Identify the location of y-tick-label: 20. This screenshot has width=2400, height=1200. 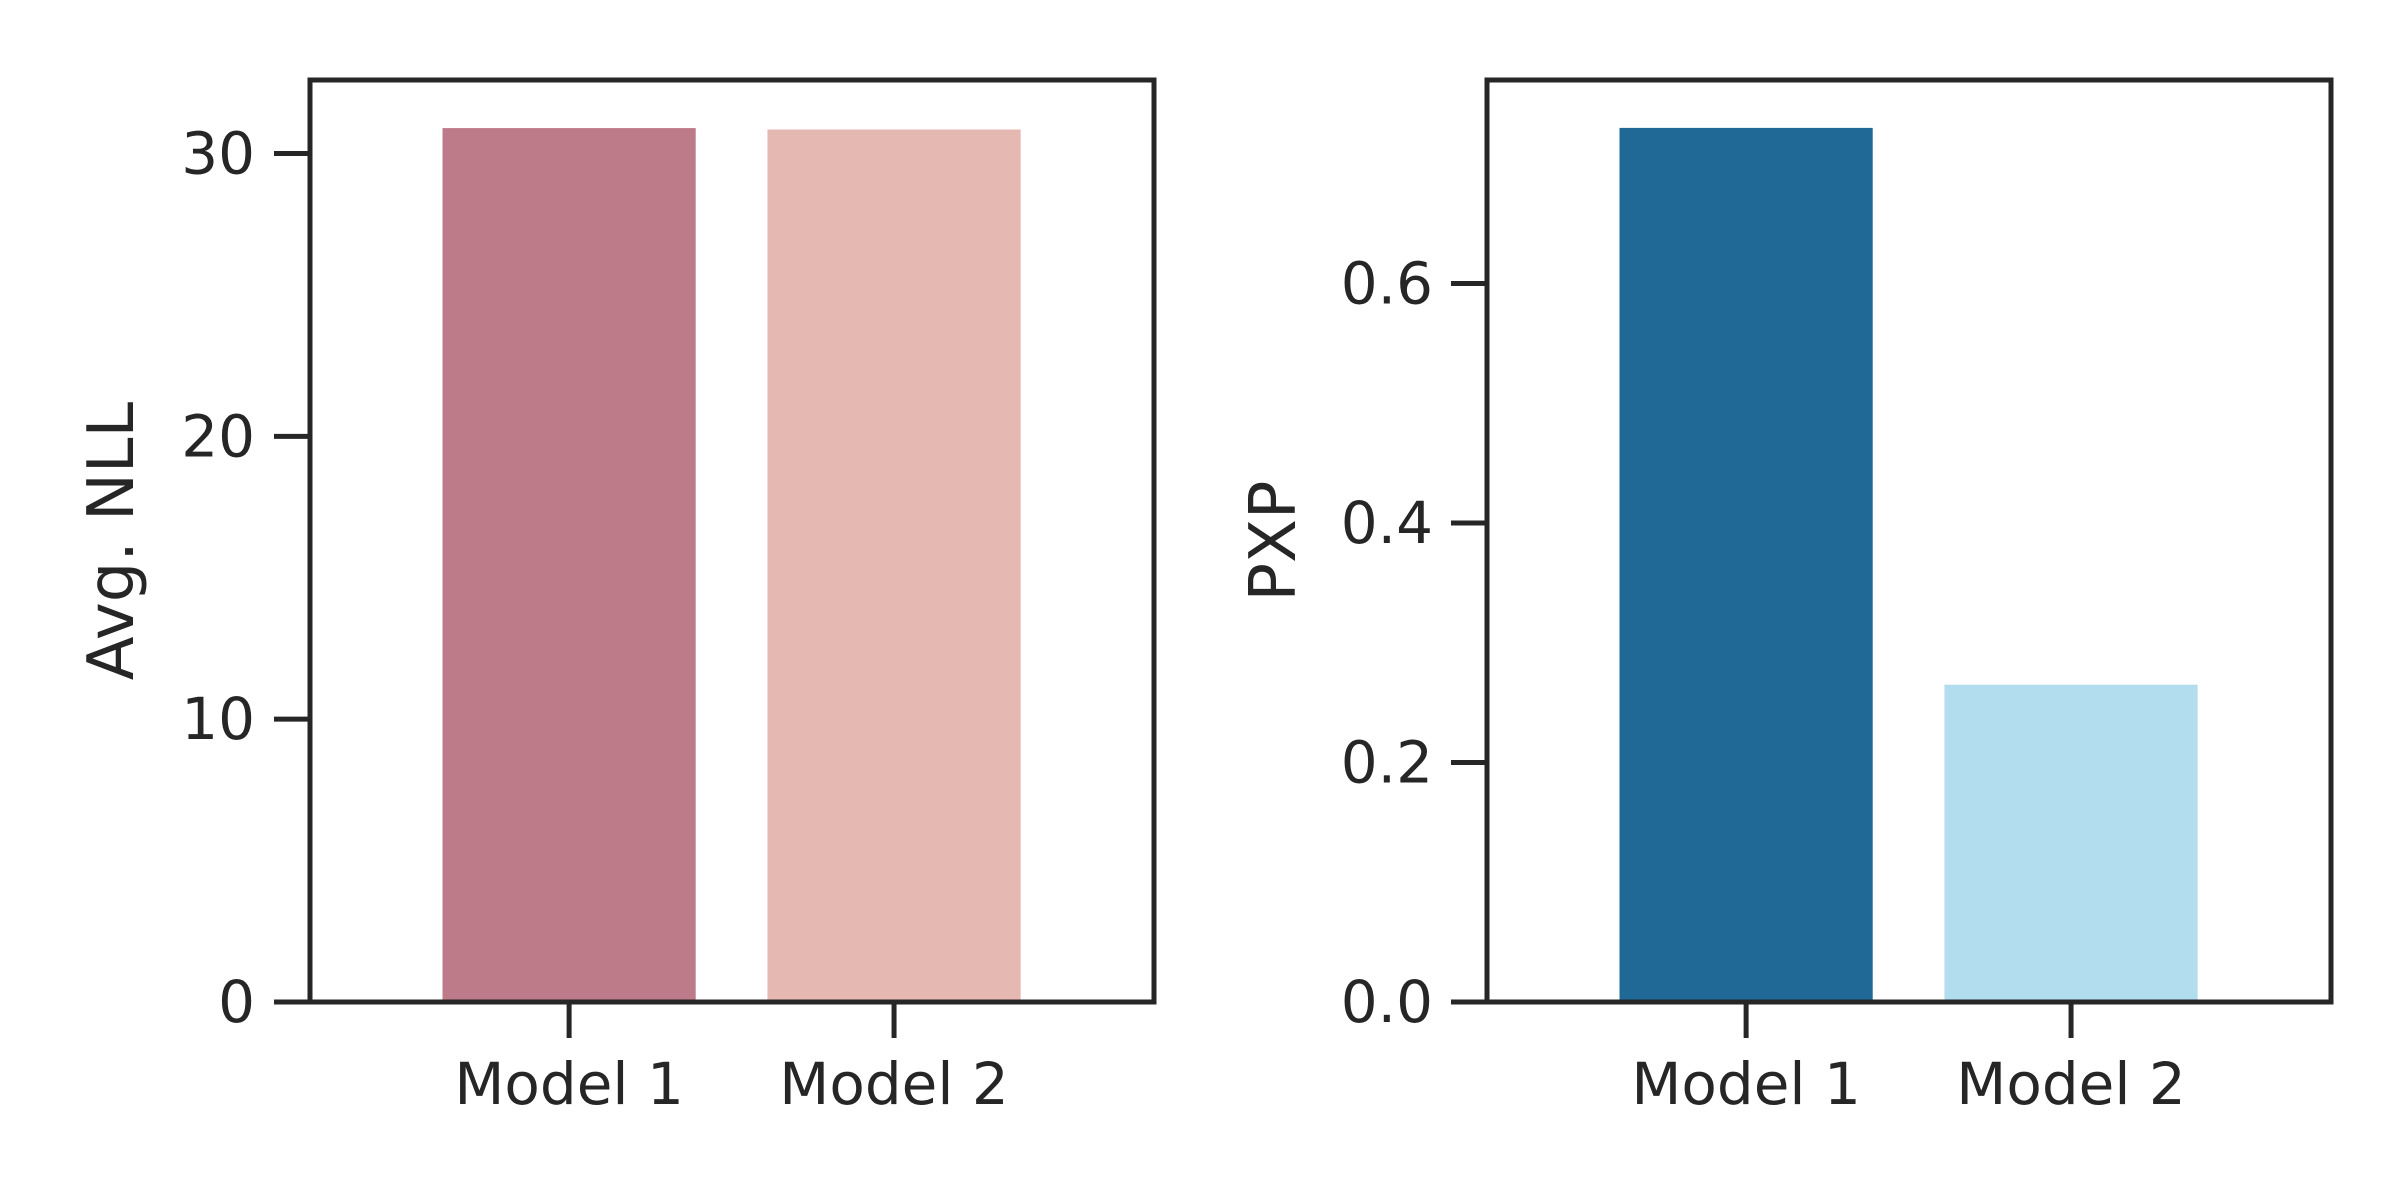
(218, 436).